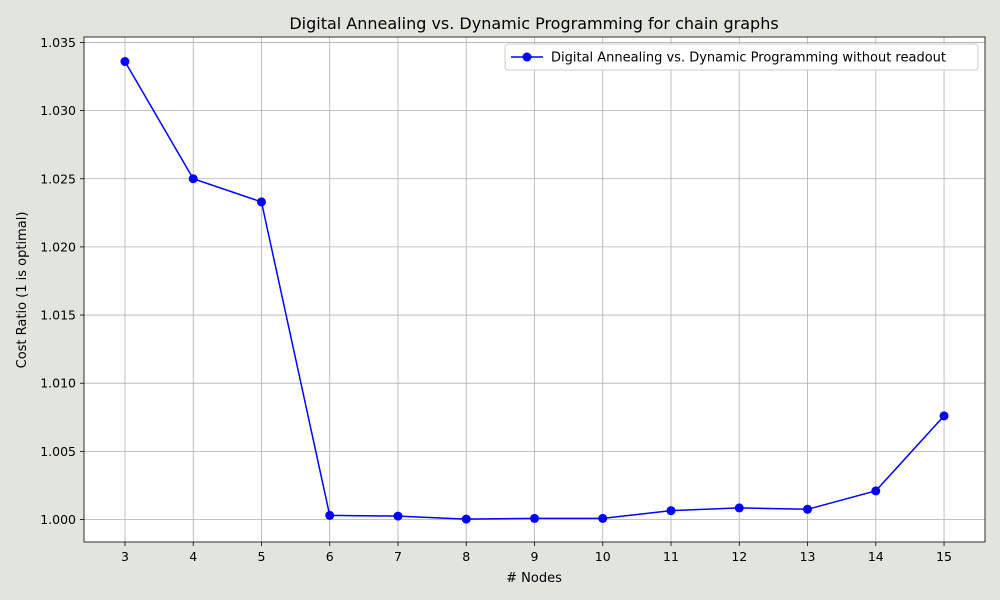 Image resolution: width=1000 pixels, height=600 pixels. Describe the element at coordinates (876, 556) in the screenshot. I see `x-tick-label: 14` at that location.